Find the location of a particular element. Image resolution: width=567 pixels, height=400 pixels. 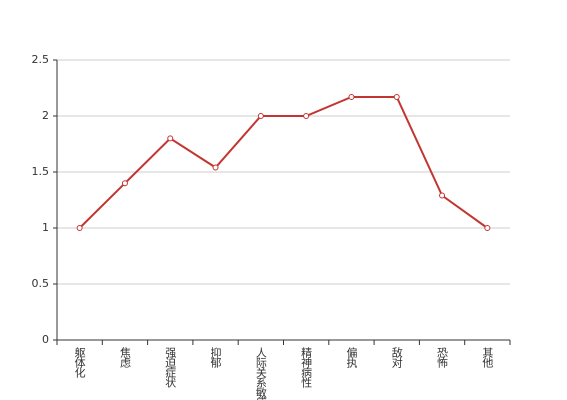

x-tick-label: 精神病性 is located at coordinates (306, 368).